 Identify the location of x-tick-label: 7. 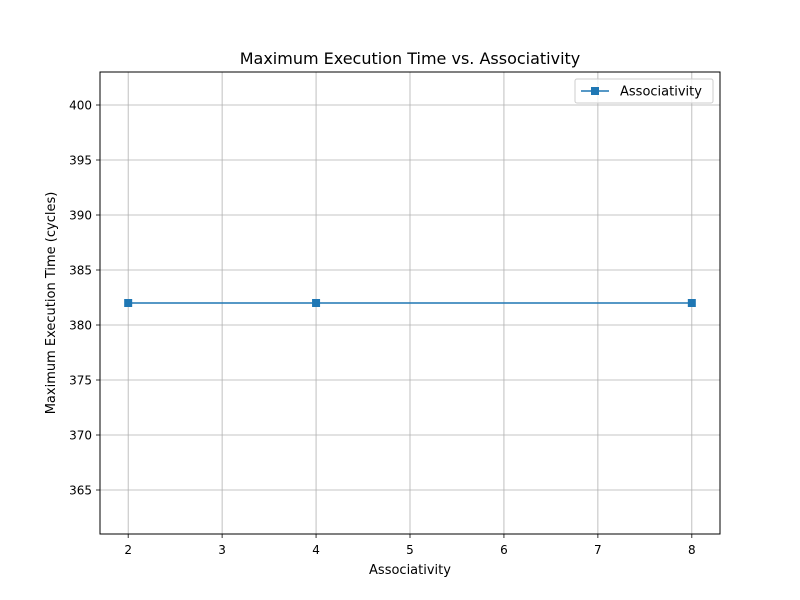
(598, 550).